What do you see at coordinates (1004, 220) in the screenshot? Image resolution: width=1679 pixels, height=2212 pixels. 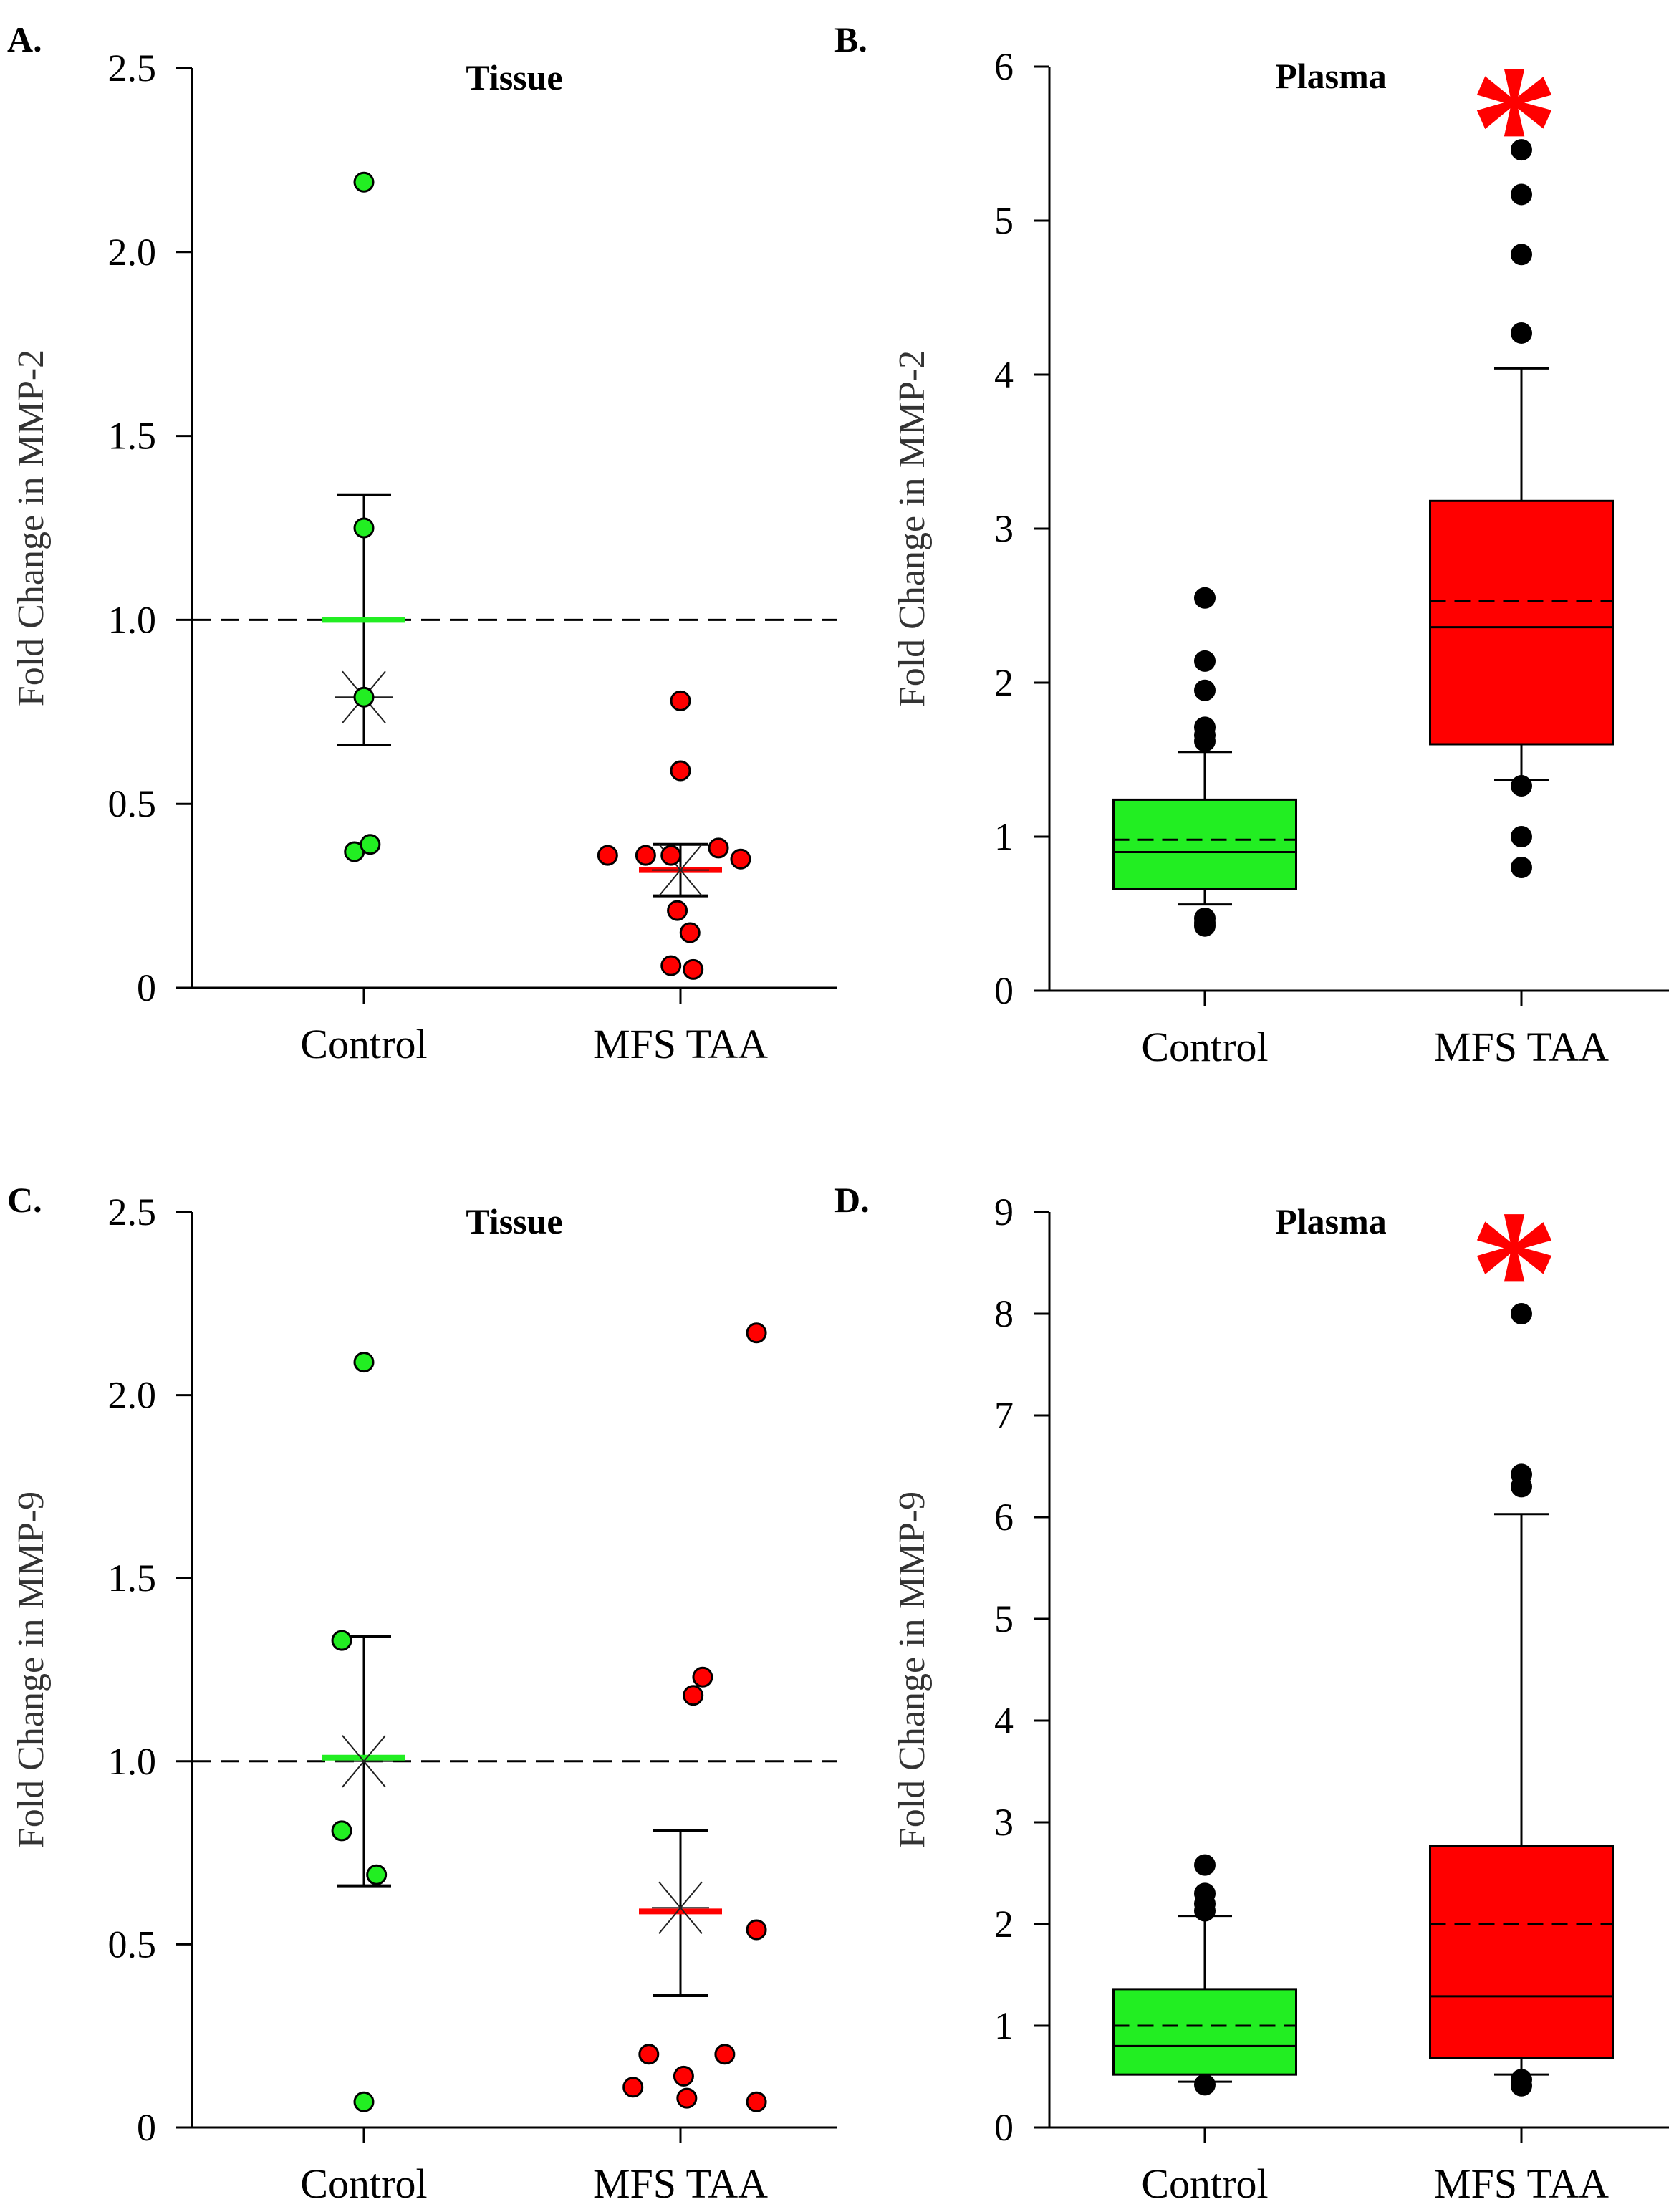 I see `y-tick-label: 5` at bounding box center [1004, 220].